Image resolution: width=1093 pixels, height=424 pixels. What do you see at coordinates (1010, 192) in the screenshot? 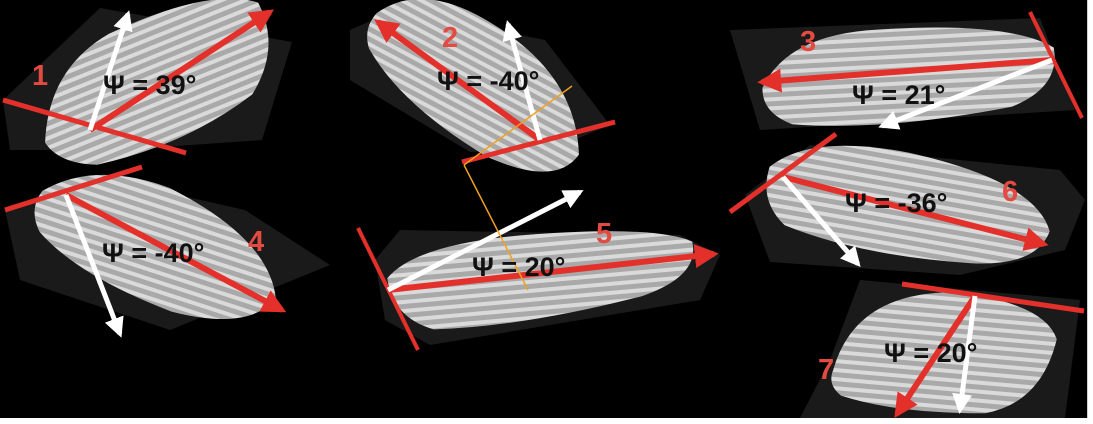
I see `specimen-6-number: 6` at bounding box center [1010, 192].